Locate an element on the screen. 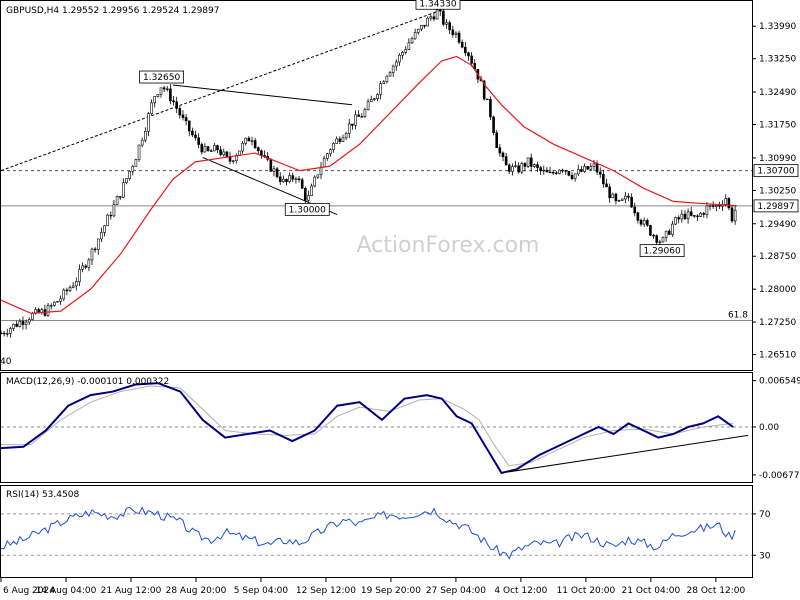  left-edge-label: 40 is located at coordinates (6, 362).